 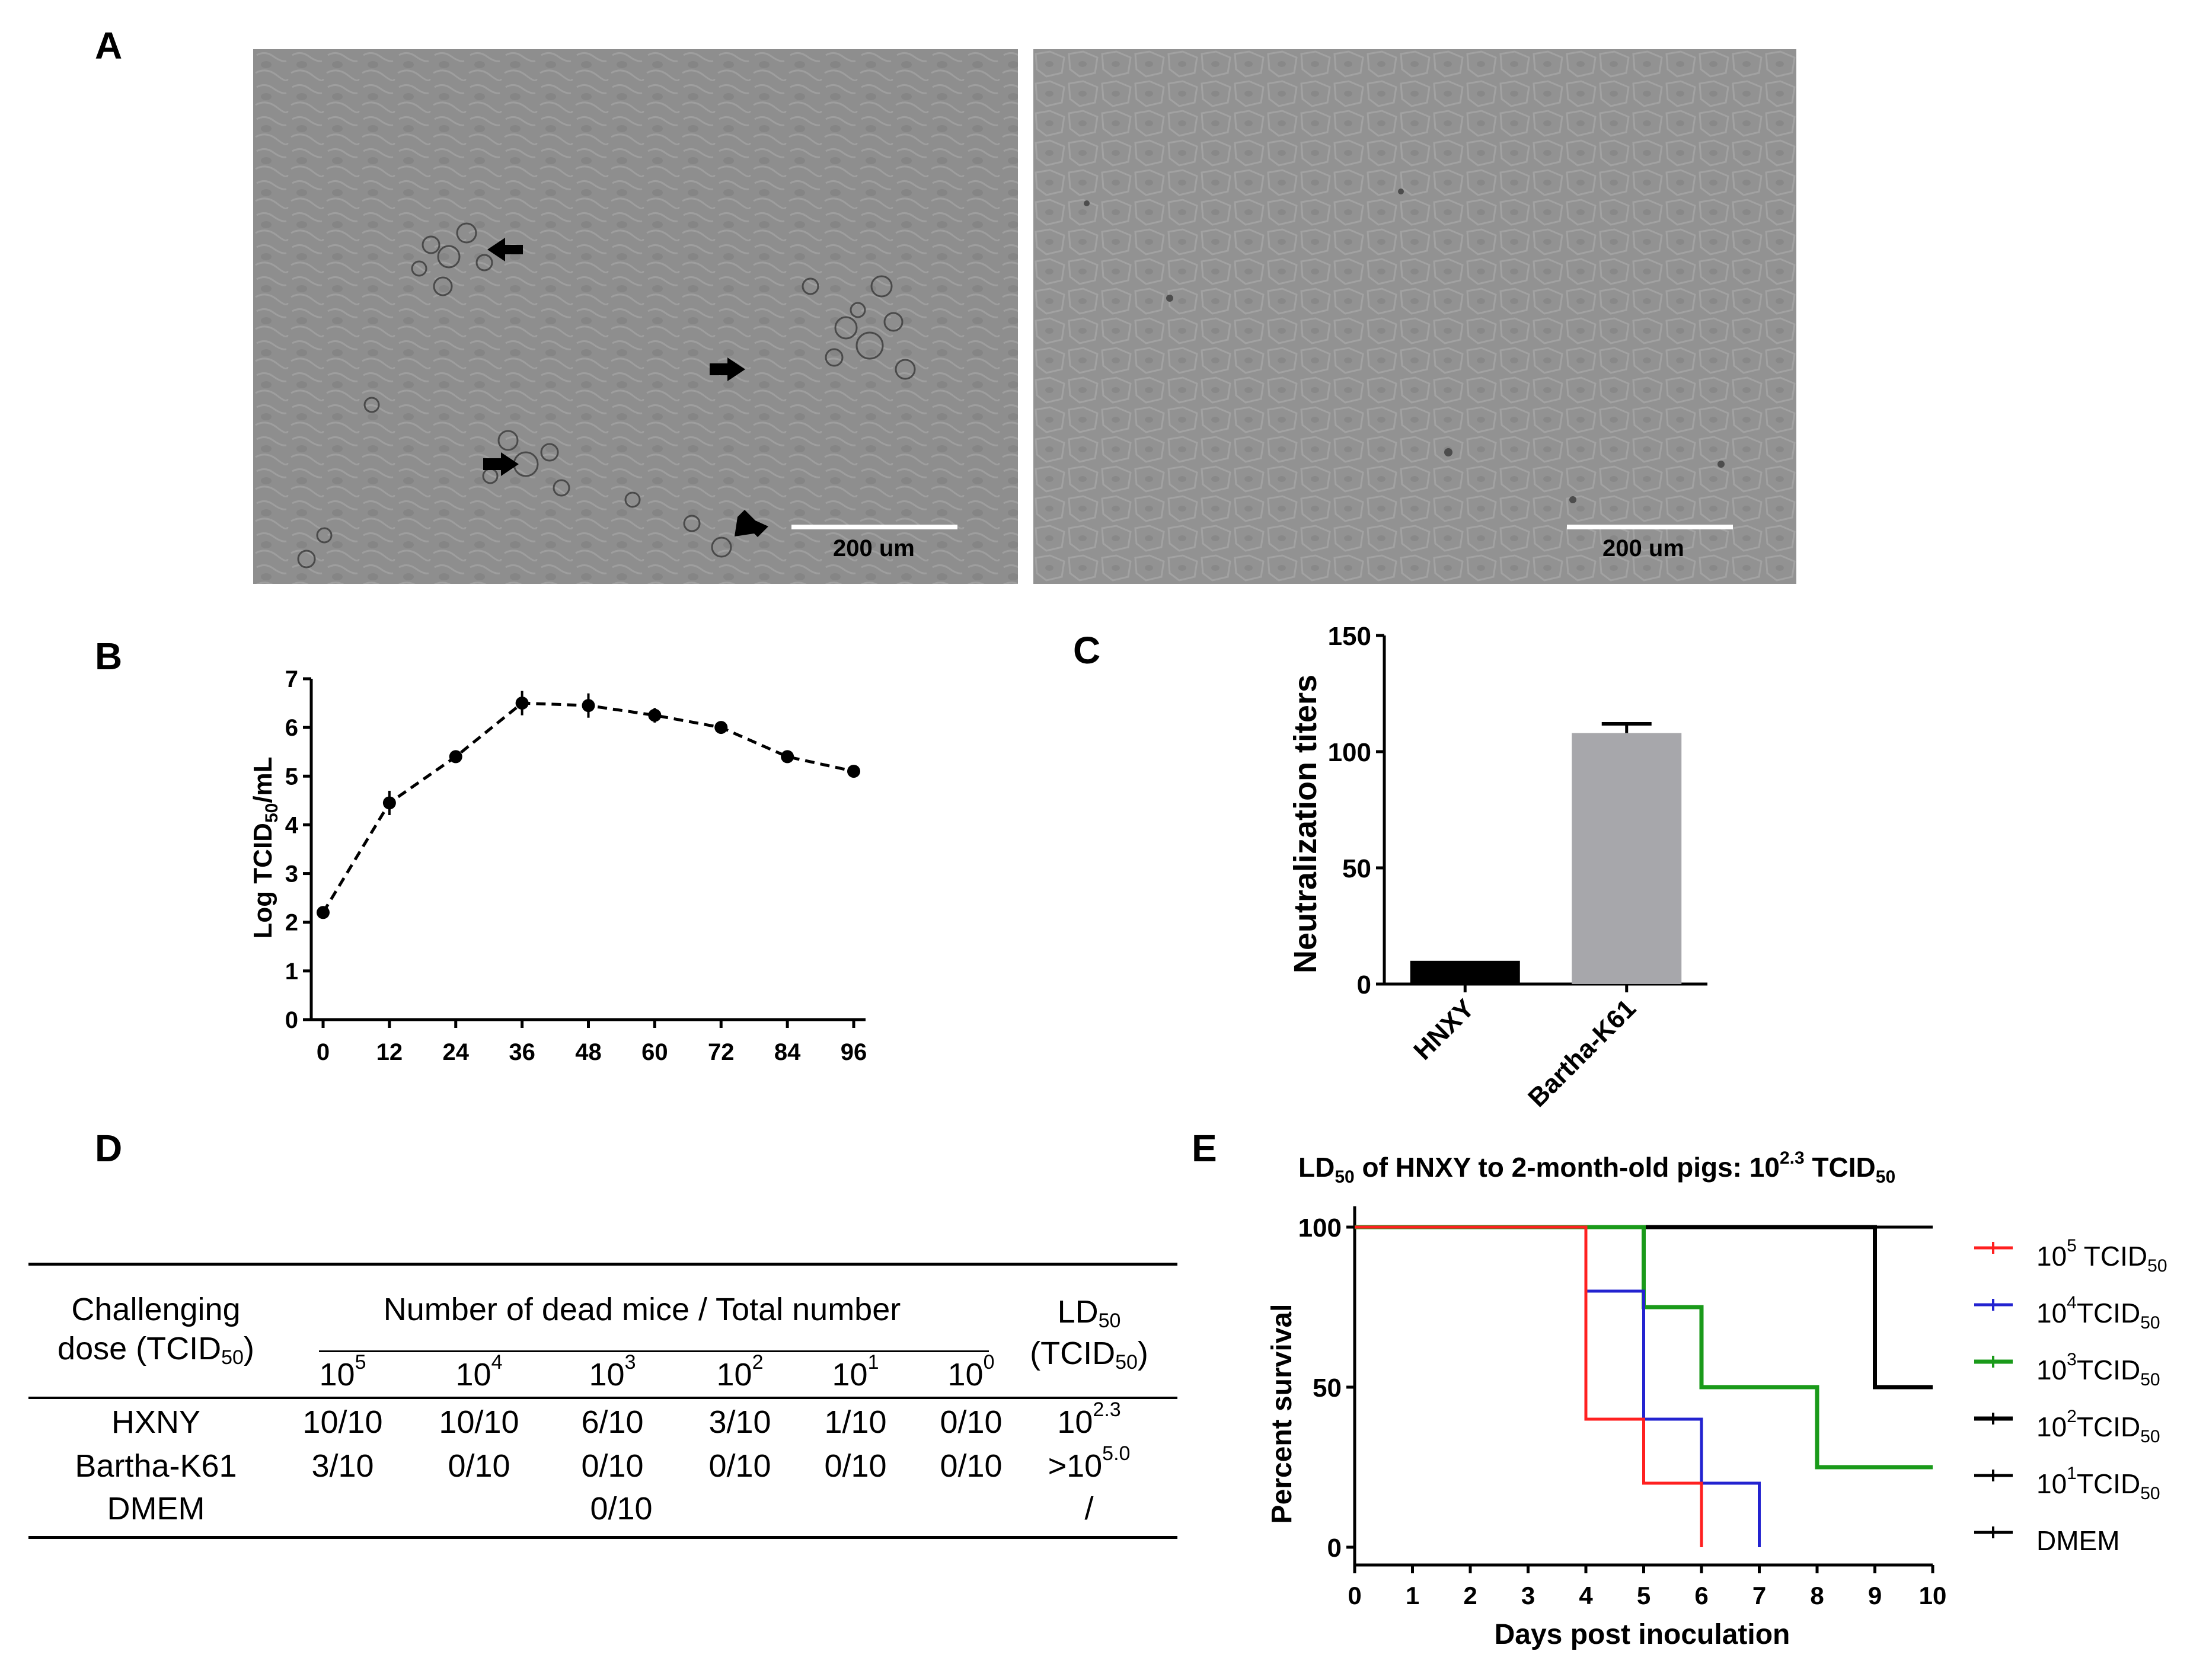 I want to click on y-axis-label-c: Neutralization titers, so click(x=1305, y=824).